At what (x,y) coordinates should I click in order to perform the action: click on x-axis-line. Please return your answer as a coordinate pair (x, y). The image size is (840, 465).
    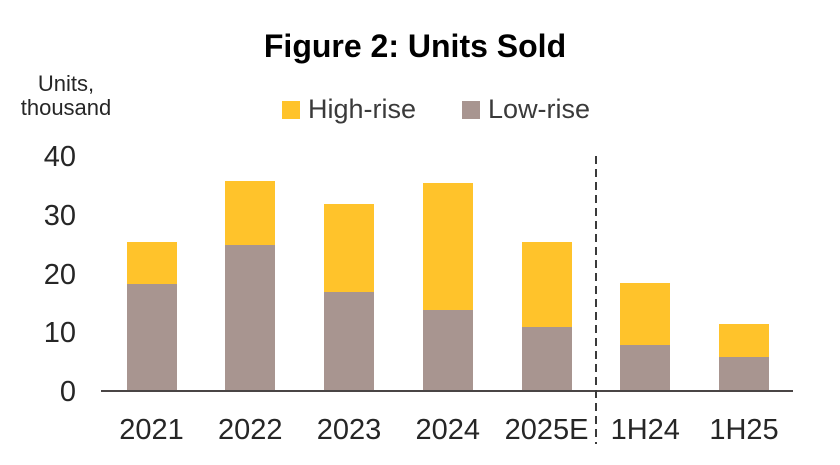
    Looking at the image, I should click on (447, 391).